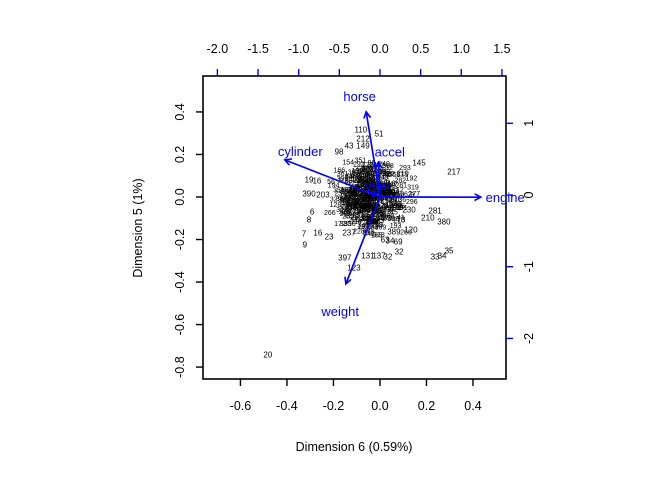  I want to click on cluster-observation-label: 340, so click(363, 225).